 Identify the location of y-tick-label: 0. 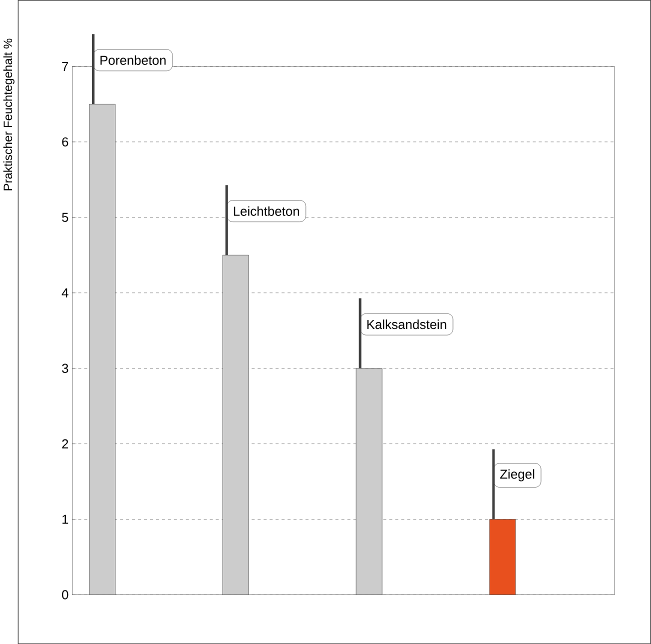
(65, 595).